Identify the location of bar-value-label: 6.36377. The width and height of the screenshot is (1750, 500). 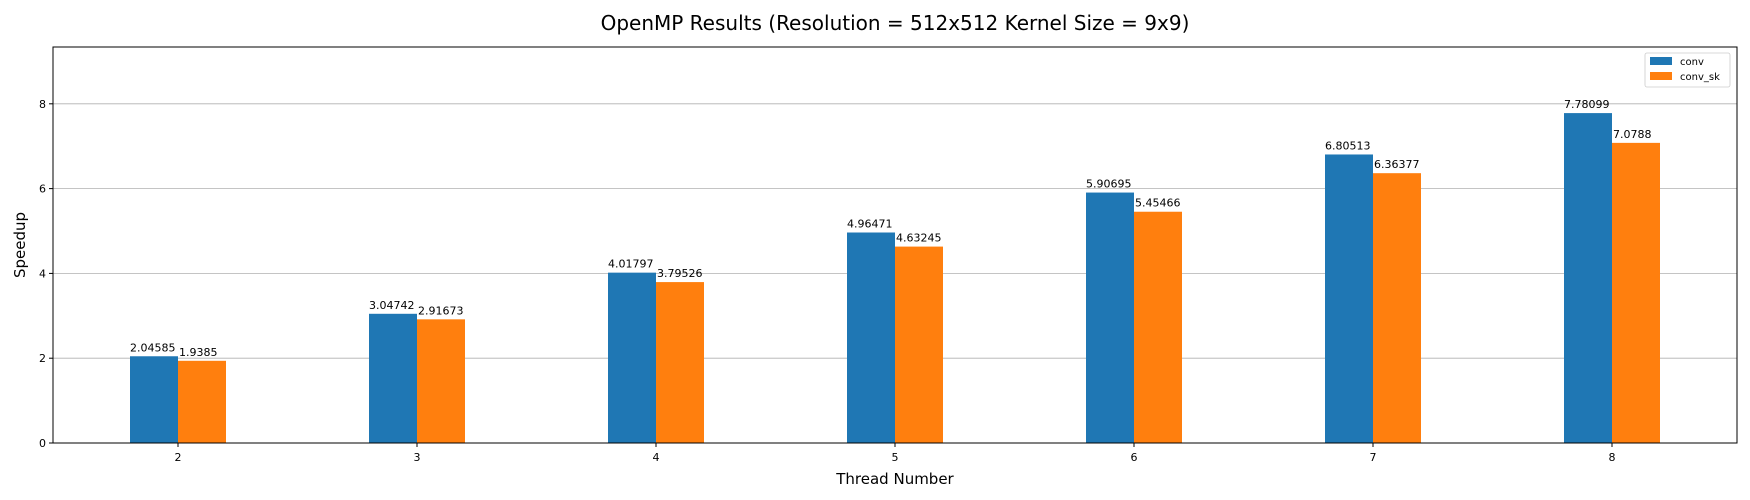
(1397, 164).